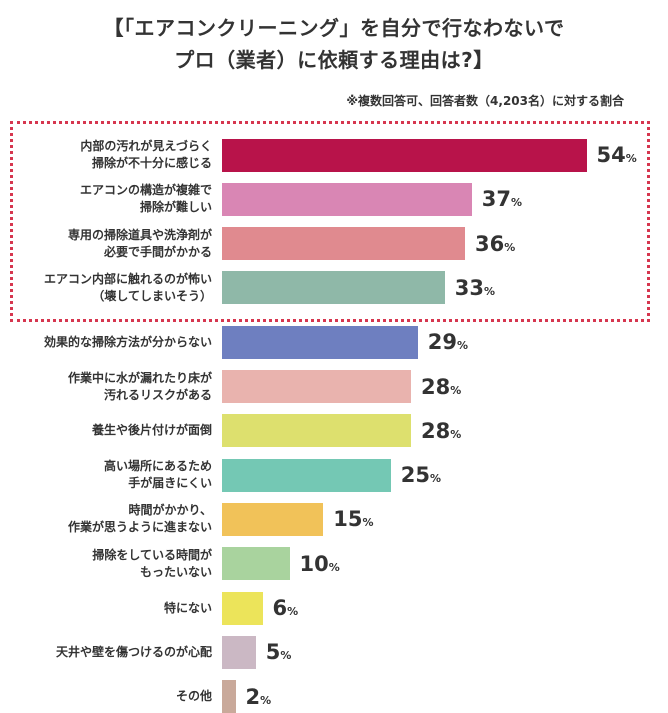  What do you see at coordinates (280, 608) in the screenshot?
I see `value-number: 6` at bounding box center [280, 608].